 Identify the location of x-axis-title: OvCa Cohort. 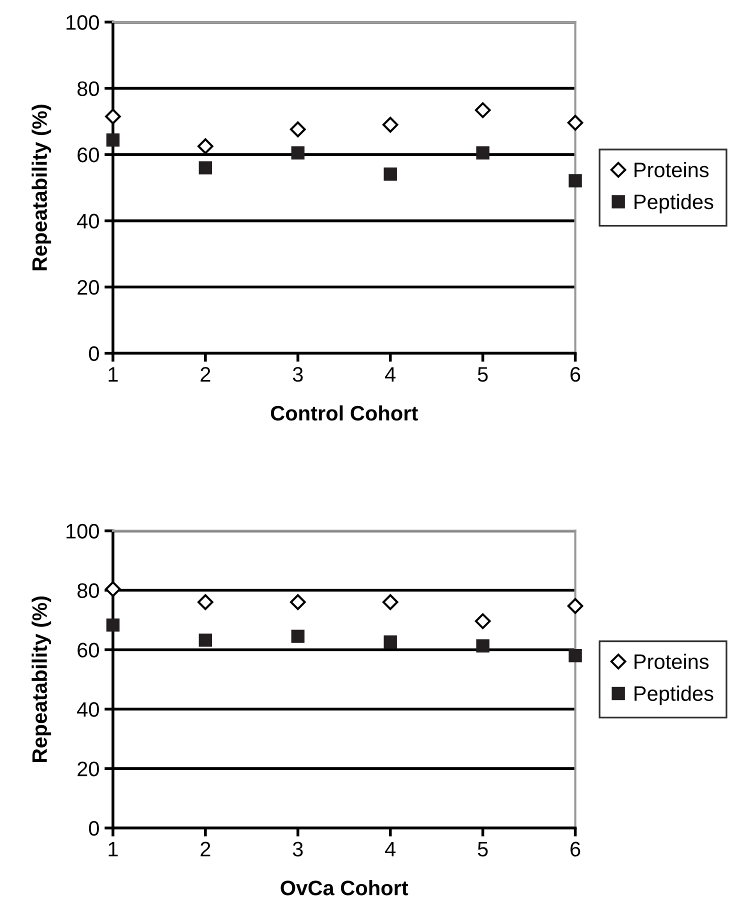
(344, 888).